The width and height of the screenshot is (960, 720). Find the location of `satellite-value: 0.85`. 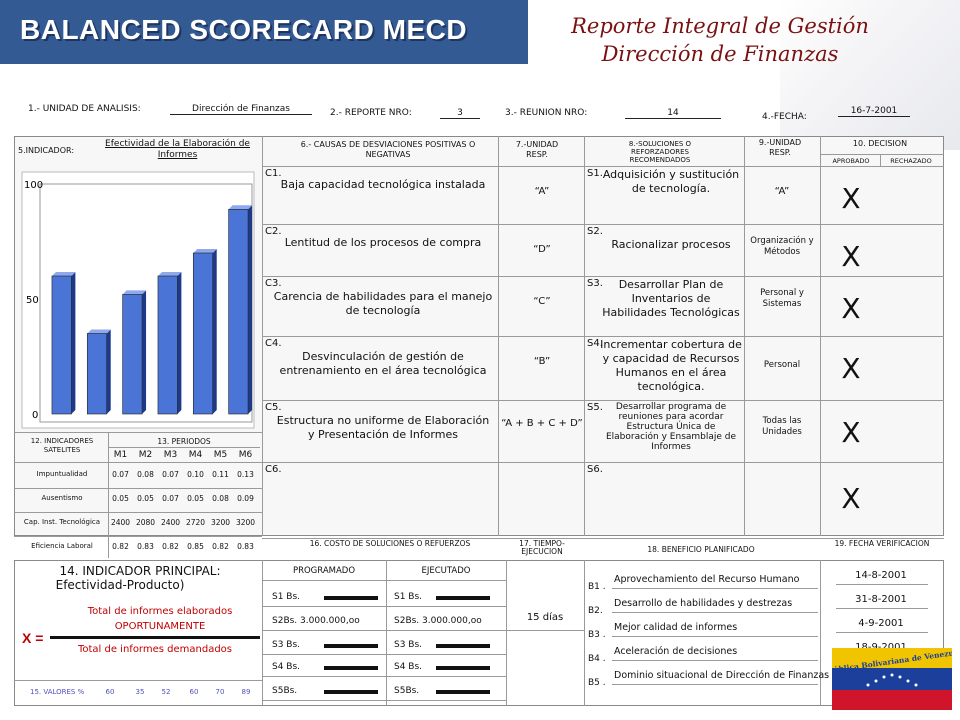

satellite-value: 0.85 is located at coordinates (195, 546).